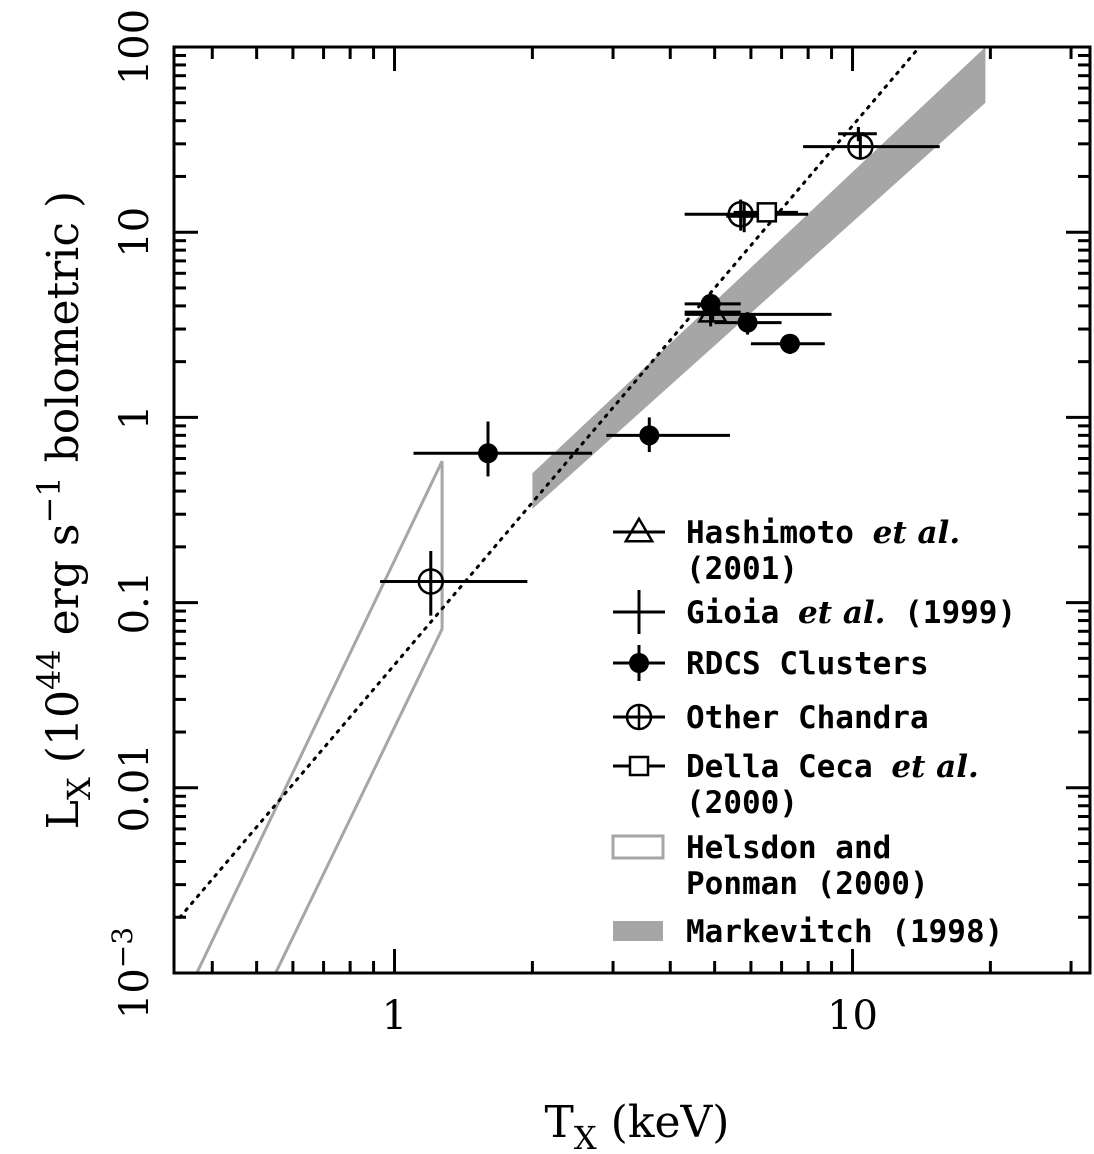 This screenshot has width=1094, height=1154. I want to click on legend-label: Gioia et al. (1999), so click(851, 613).